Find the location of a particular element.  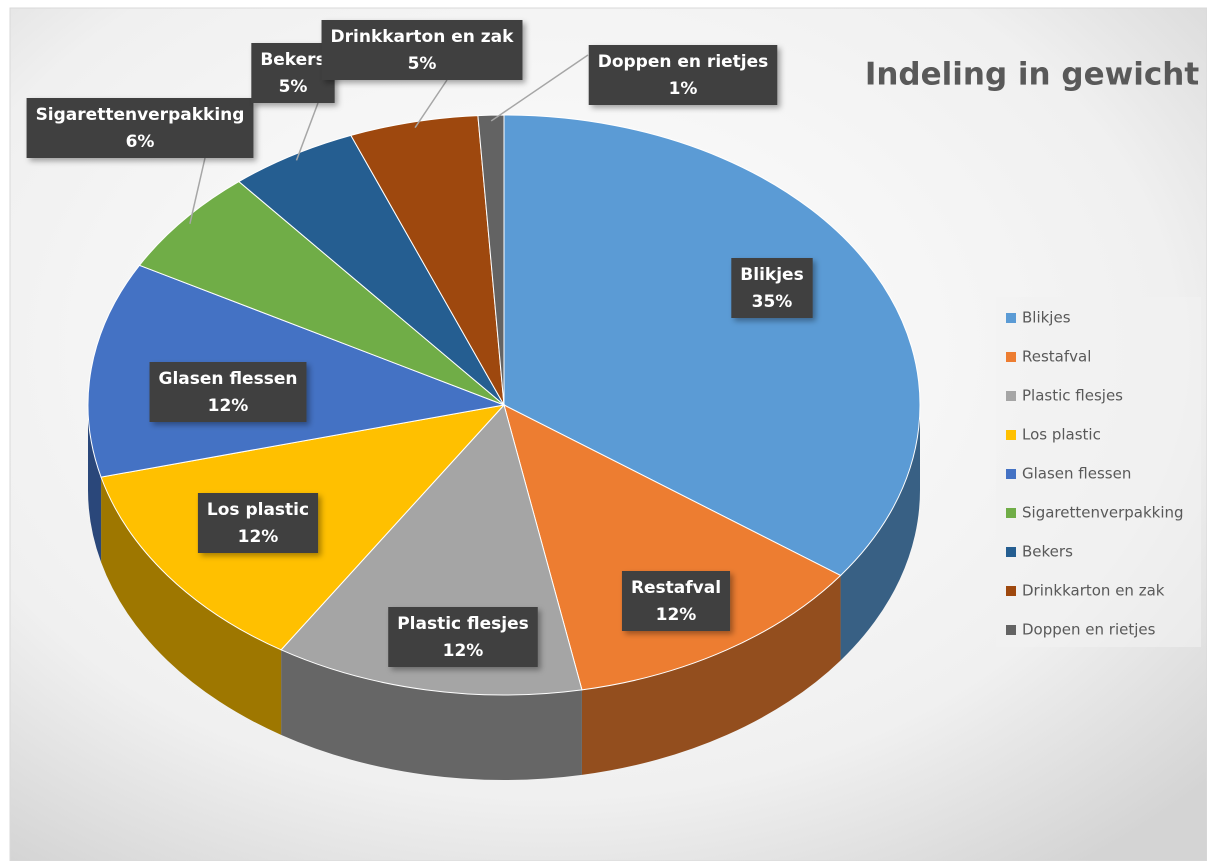

data-label-name: Bekers is located at coordinates (292, 60).